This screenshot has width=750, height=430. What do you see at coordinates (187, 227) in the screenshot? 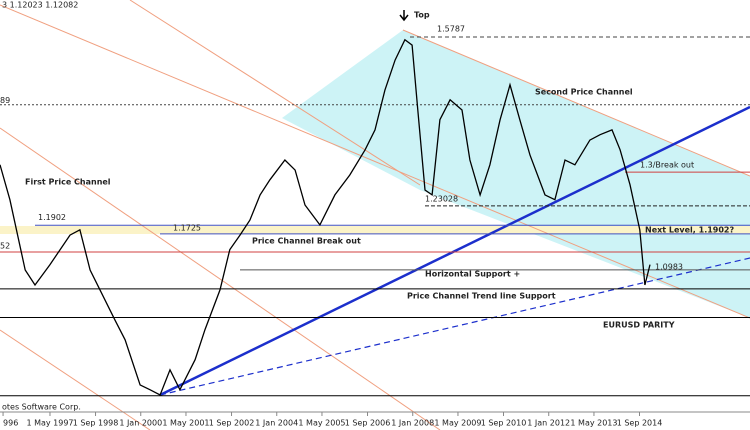
I see `level-label: 1.1725` at bounding box center [187, 227].